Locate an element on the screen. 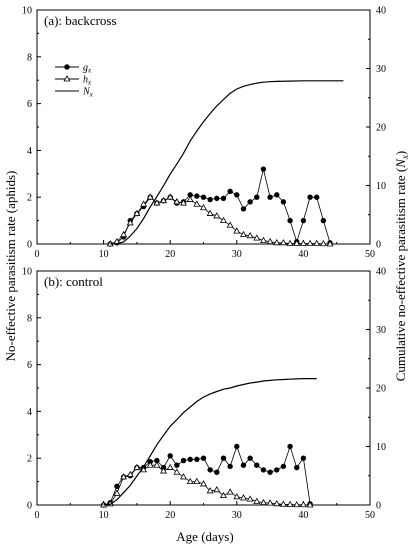 The width and height of the screenshot is (415, 550). series-line-Nx is located at coordinates (210, 442).